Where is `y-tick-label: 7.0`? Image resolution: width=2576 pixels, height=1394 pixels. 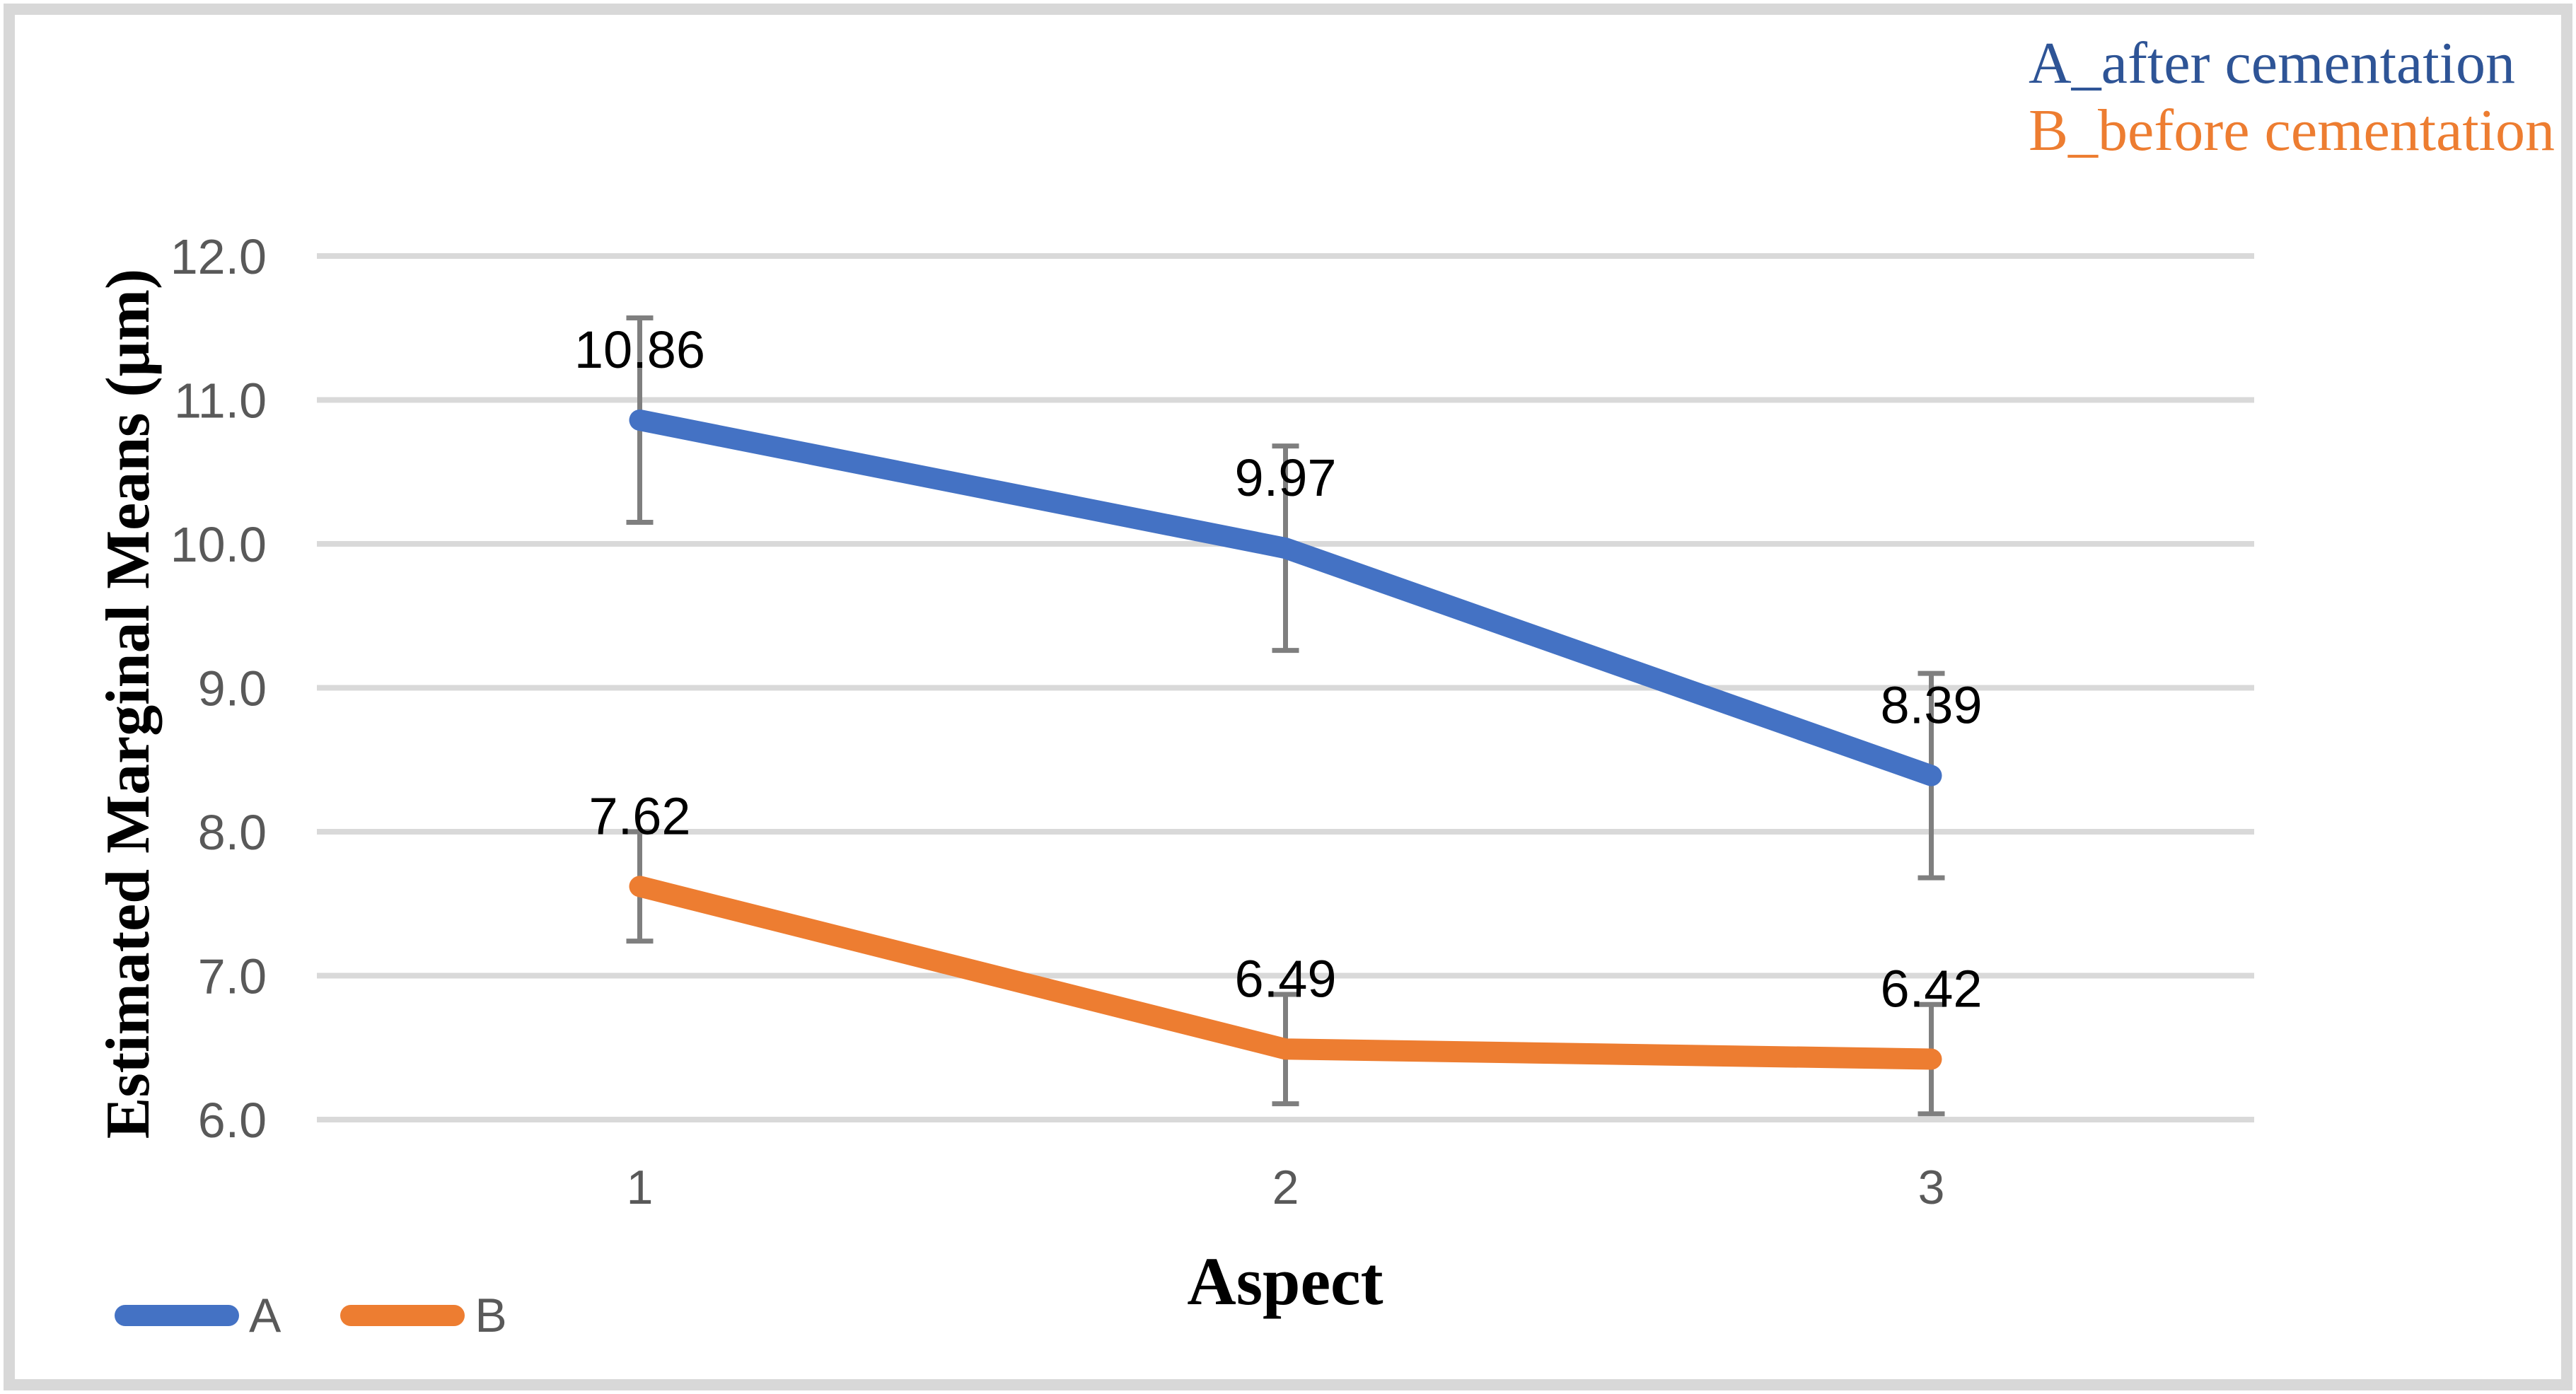
y-tick-label: 7.0 is located at coordinates (232, 976).